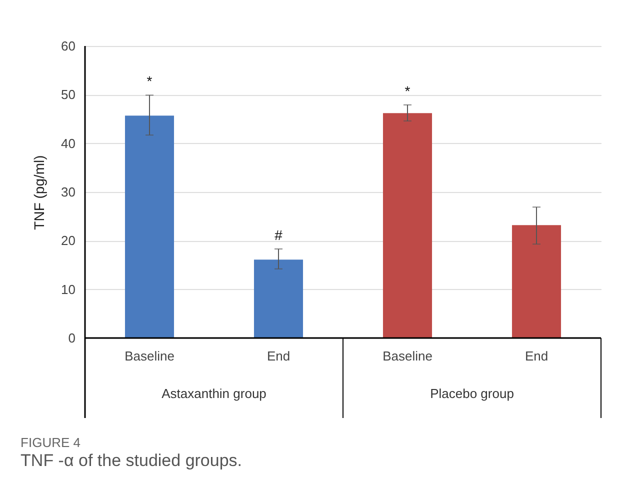 This screenshot has height=488, width=644. Describe the element at coordinates (68, 143) in the screenshot. I see `y-tick-label: 40` at that location.